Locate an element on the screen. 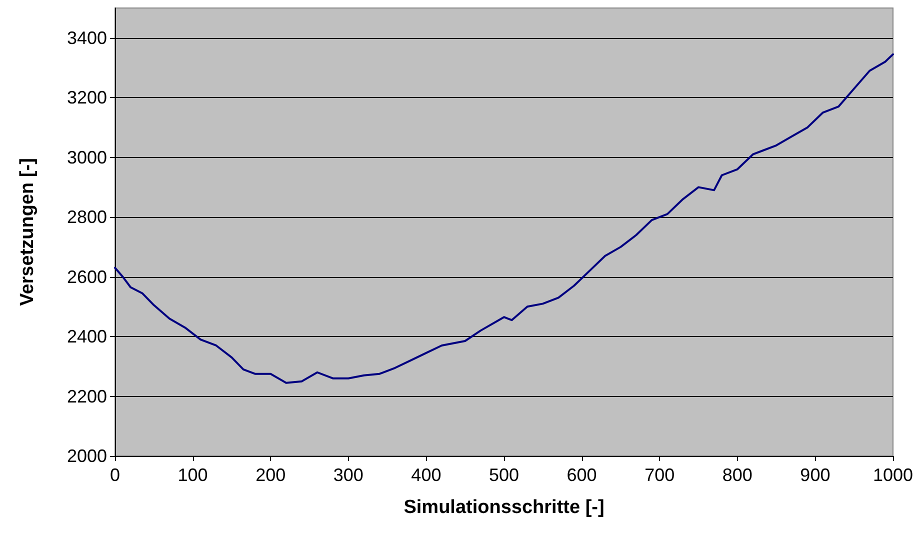 The height and width of the screenshot is (542, 920). x-tick-label: 0 is located at coordinates (115, 475).